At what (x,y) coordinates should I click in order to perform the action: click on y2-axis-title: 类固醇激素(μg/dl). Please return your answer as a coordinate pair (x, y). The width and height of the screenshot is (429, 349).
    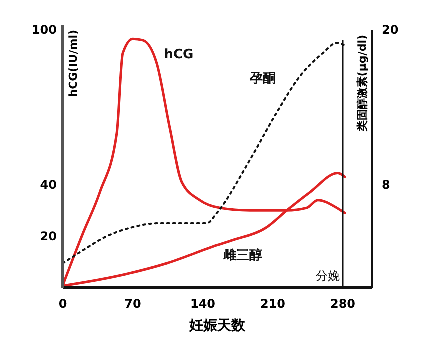
    Looking at the image, I should click on (362, 84).